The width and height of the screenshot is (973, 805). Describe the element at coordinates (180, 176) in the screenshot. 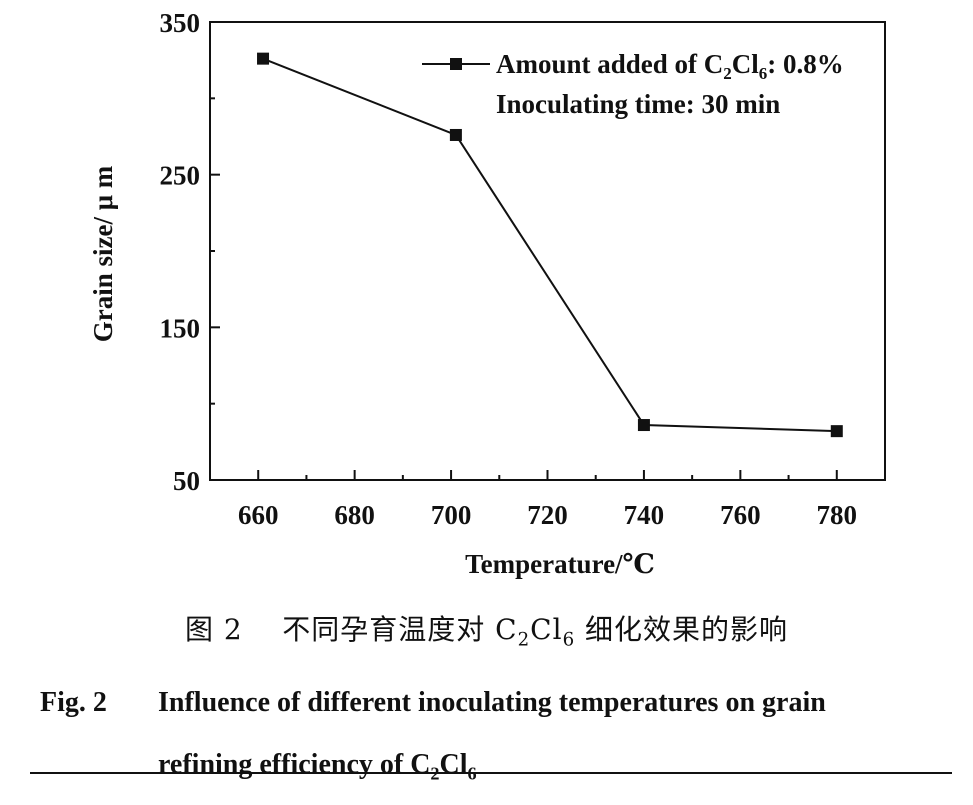

I see `y-tick-label: 250` at that location.